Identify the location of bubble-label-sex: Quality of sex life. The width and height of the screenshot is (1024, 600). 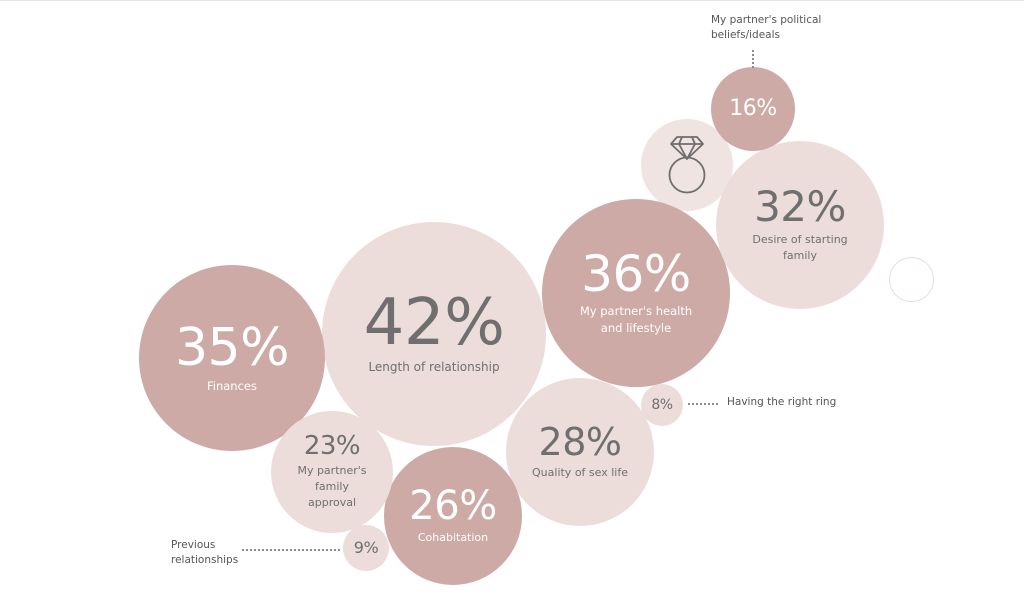
(580, 473).